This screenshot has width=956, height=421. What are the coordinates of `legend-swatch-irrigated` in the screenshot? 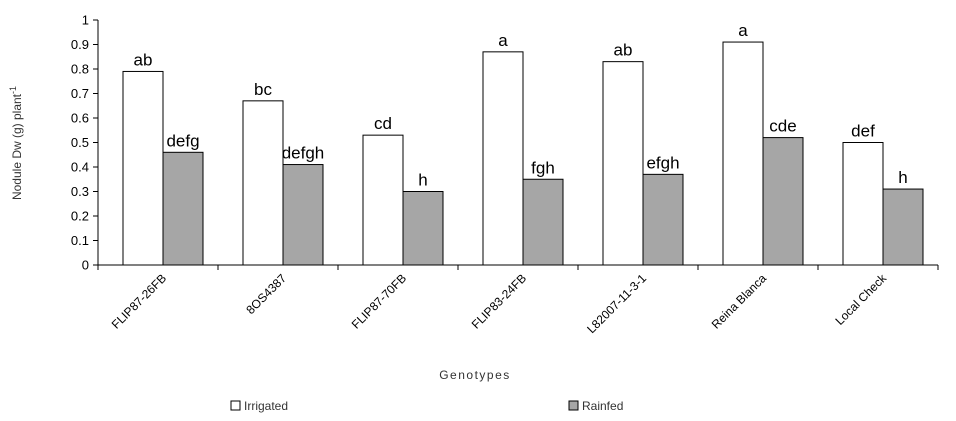 It's located at (235, 405).